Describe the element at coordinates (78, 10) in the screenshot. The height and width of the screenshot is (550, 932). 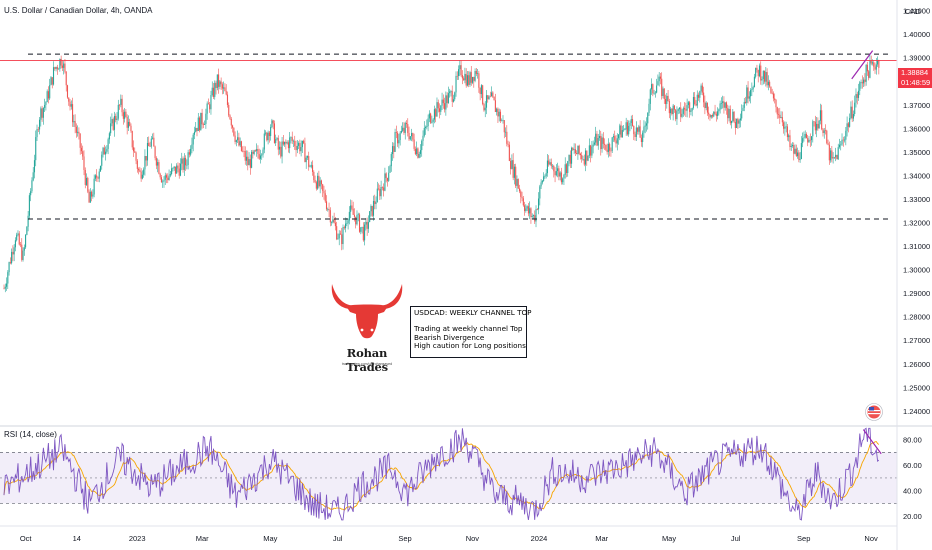
I see `symbol-title: U.S. Dollar / Canadian Dollar, 4h, OANDA` at that location.